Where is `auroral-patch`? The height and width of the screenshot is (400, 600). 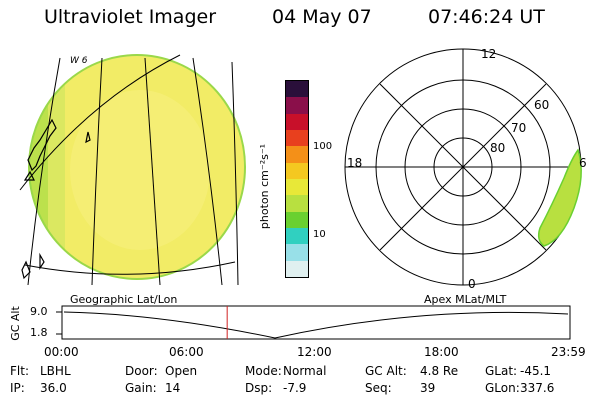
auroral-patch is located at coordinates (559, 197).